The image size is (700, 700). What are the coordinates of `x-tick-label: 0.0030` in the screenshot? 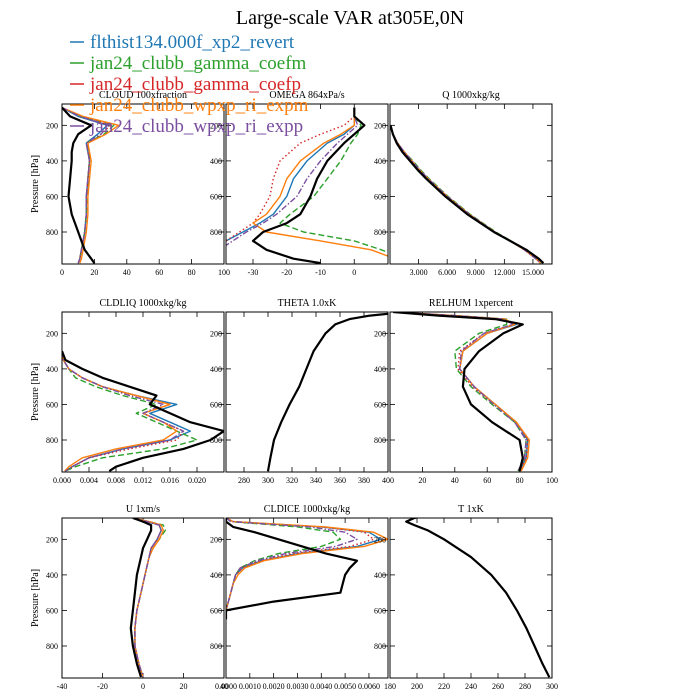 It's located at (297, 686).